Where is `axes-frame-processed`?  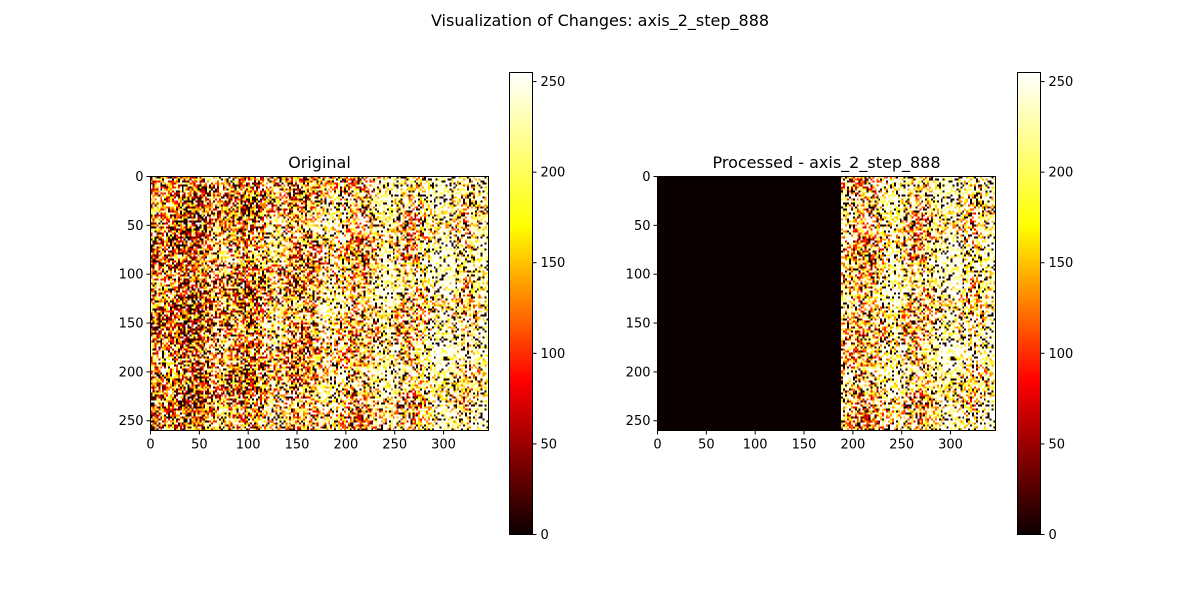 axes-frame-processed is located at coordinates (826, 303).